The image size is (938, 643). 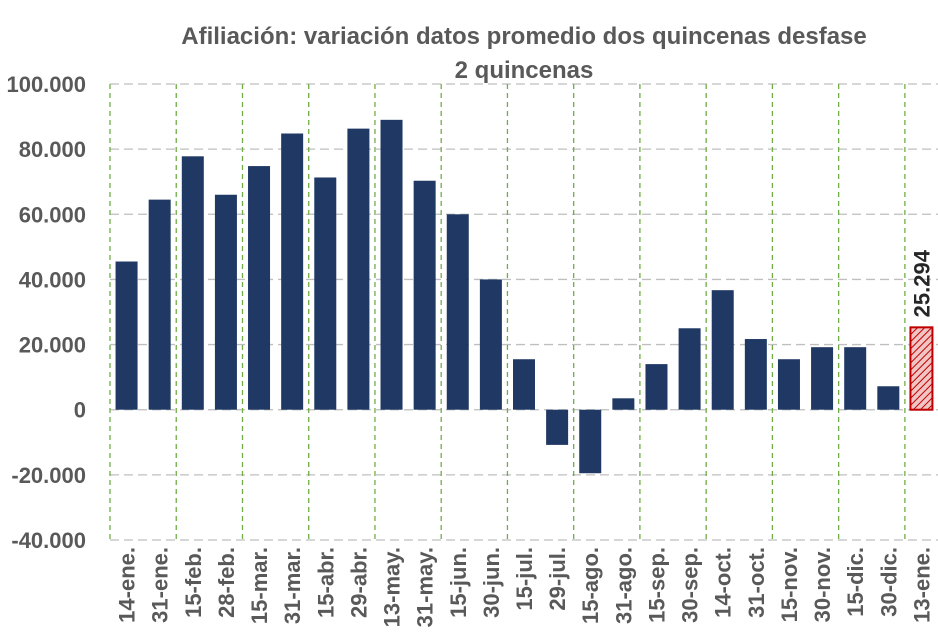 I want to click on x-tick-label: 15-dic., so click(x=855, y=582).